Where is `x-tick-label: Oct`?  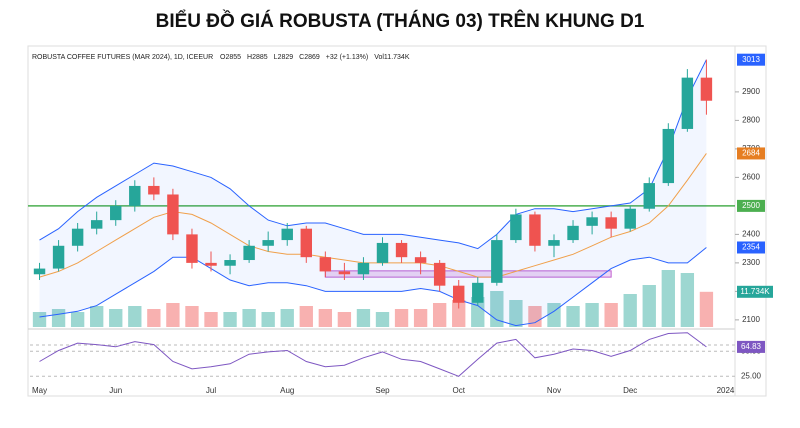 x-tick-label: Oct is located at coordinates (458, 390).